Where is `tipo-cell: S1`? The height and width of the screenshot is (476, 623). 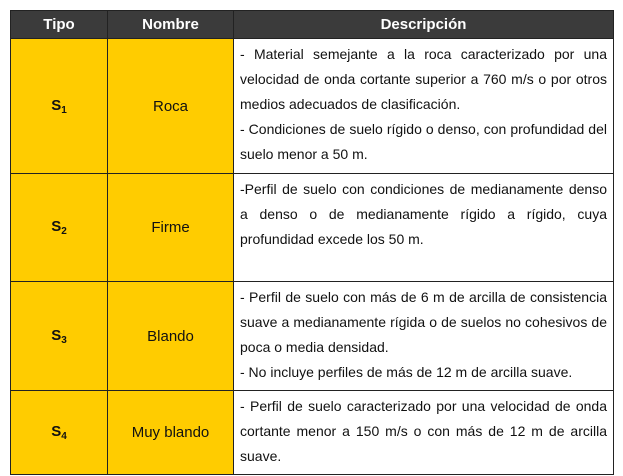 tipo-cell: S1 is located at coordinates (59, 106).